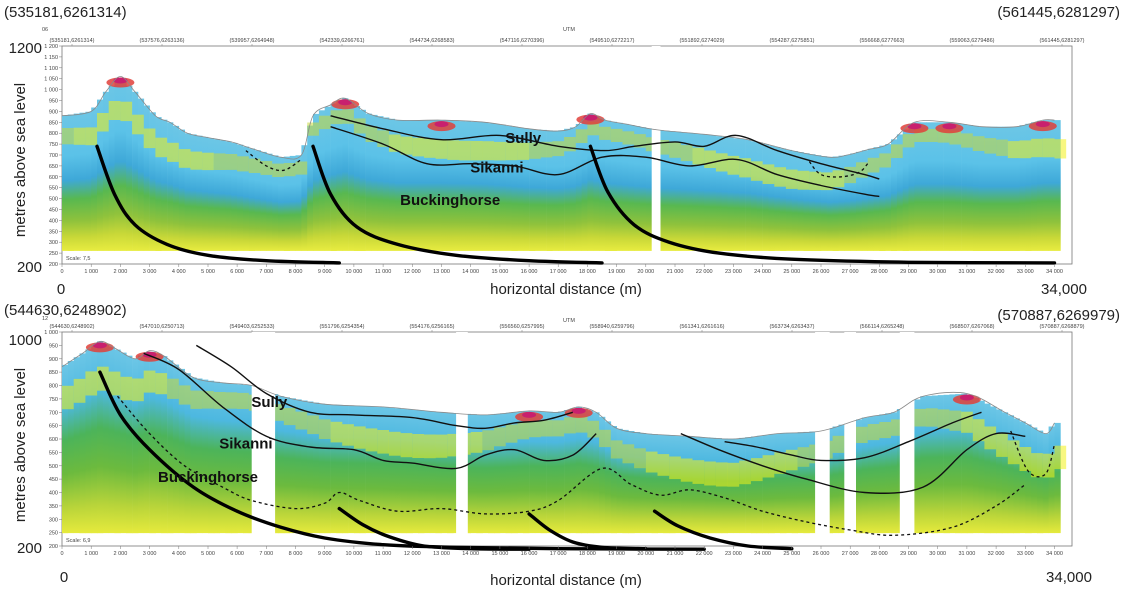  I want to click on lower-x-tick-label: 18 000, so click(587, 554).